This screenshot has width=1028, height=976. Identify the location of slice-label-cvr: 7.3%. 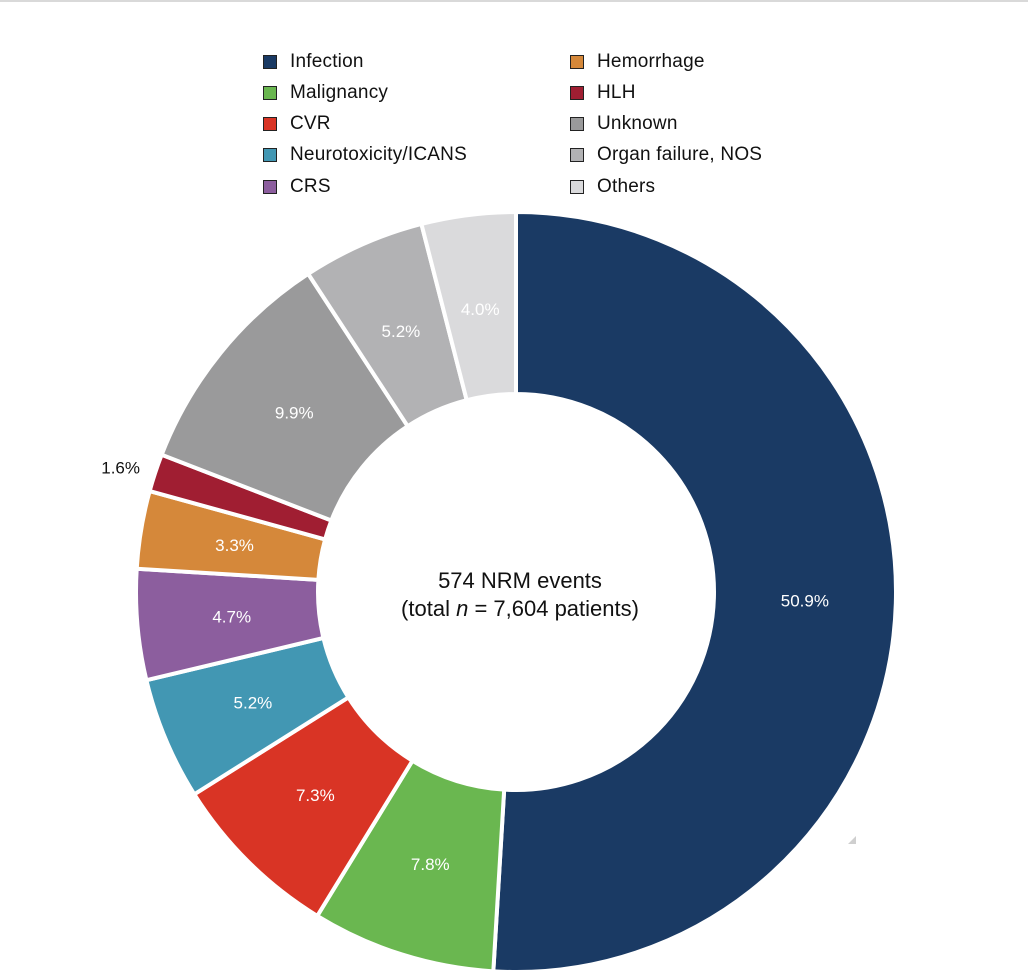
(315, 795).